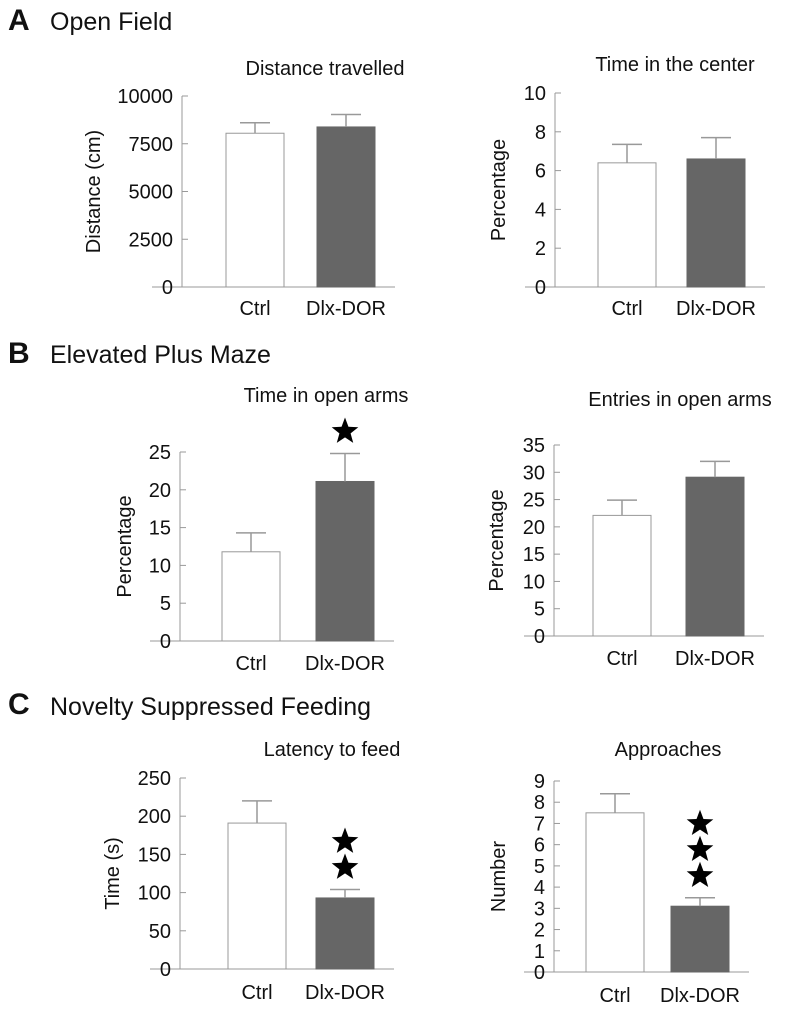  Describe the element at coordinates (499, 876) in the screenshot. I see `y-axis-label: Number` at that location.